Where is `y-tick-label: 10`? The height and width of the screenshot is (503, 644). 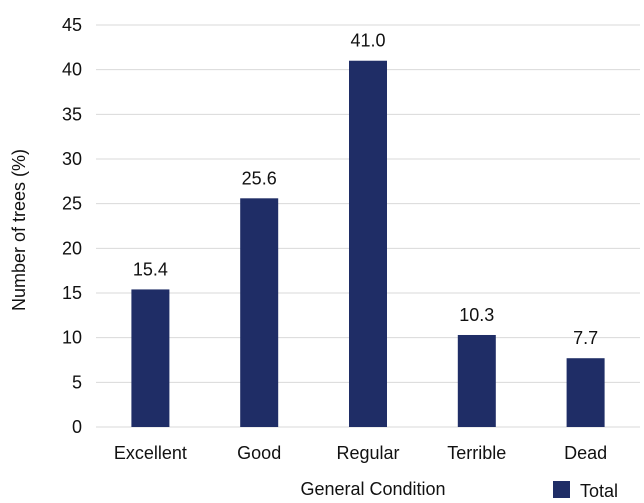 y-tick-label: 10 is located at coordinates (72, 338).